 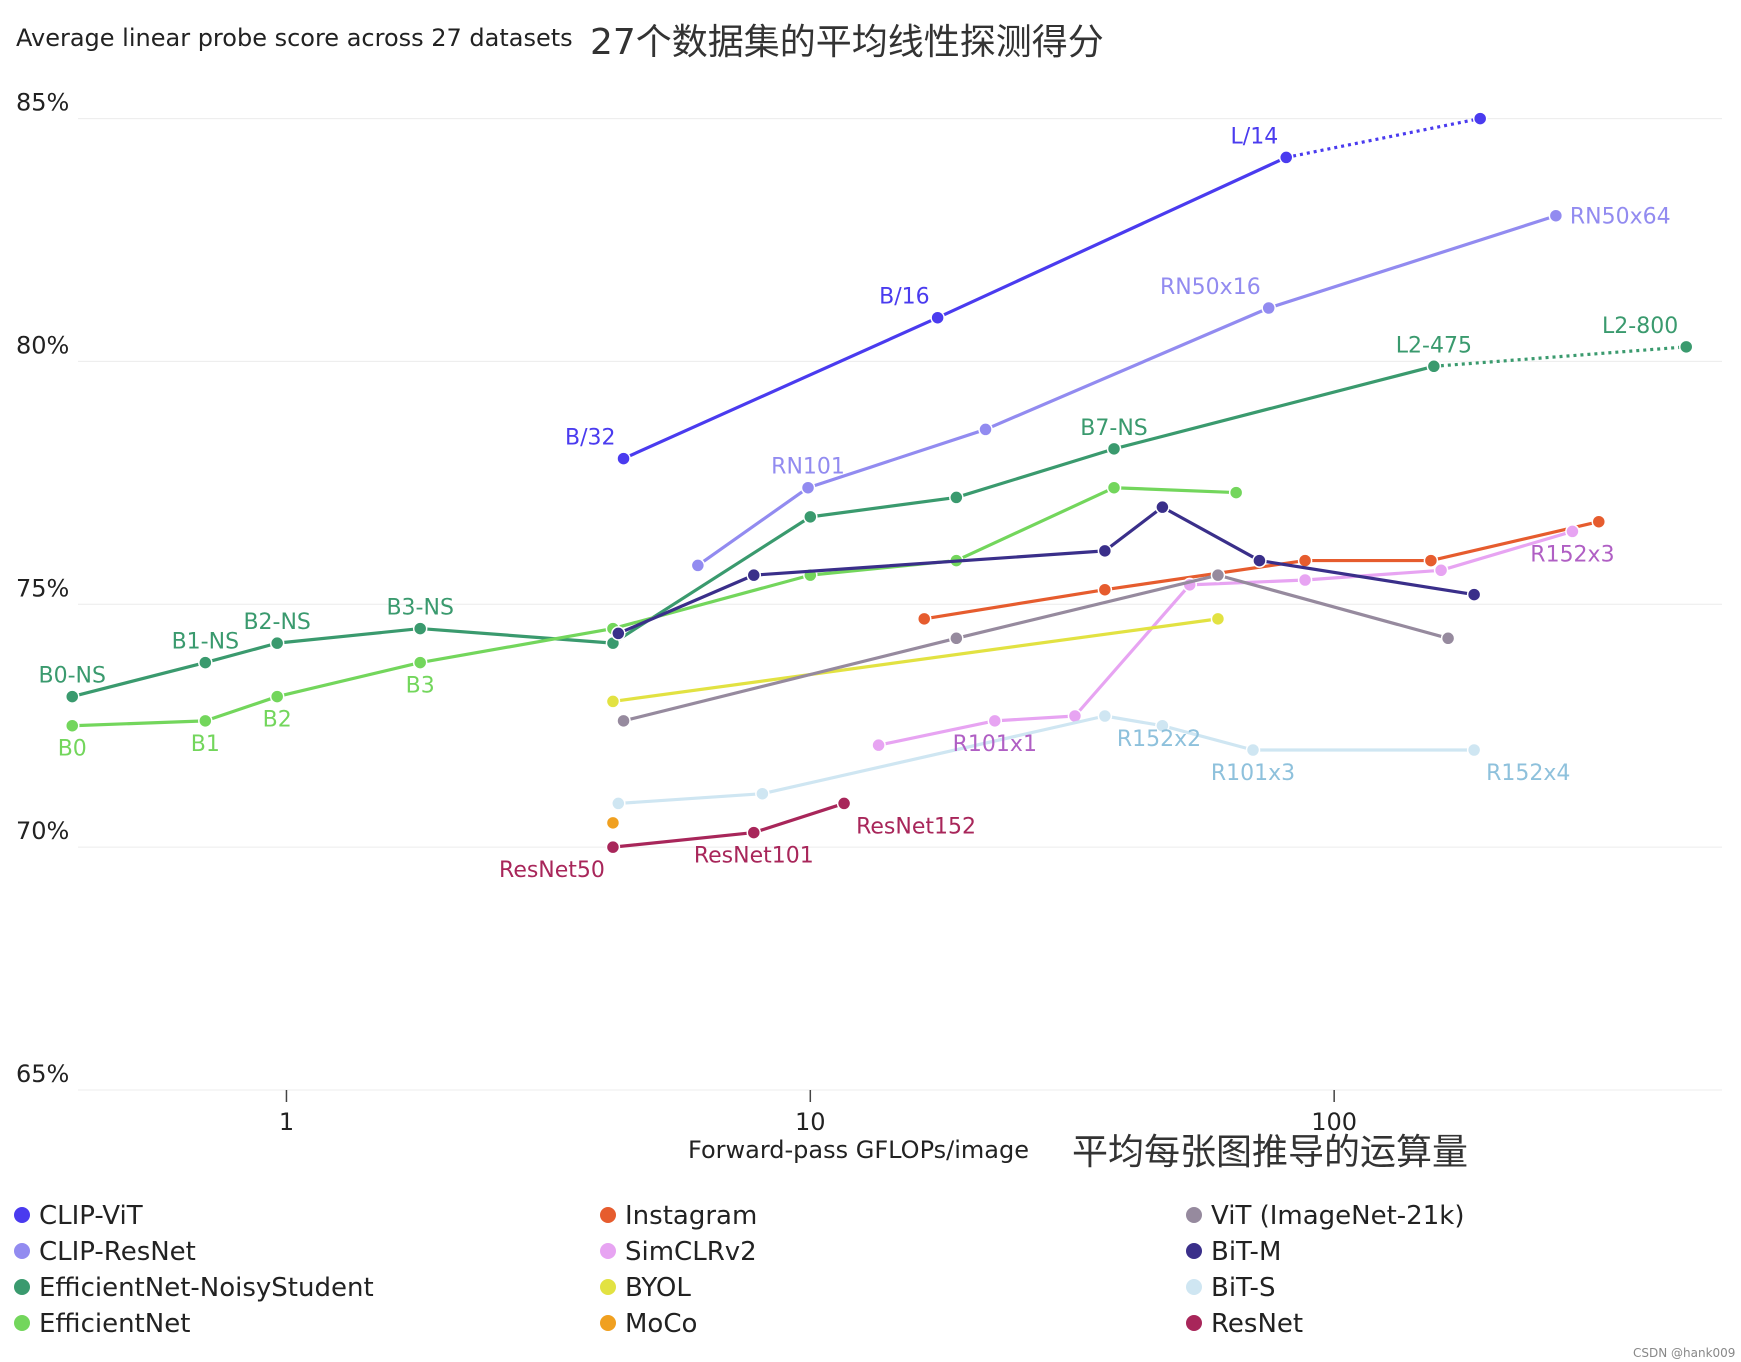 I want to click on point-label: ResNet101, so click(x=754, y=856).